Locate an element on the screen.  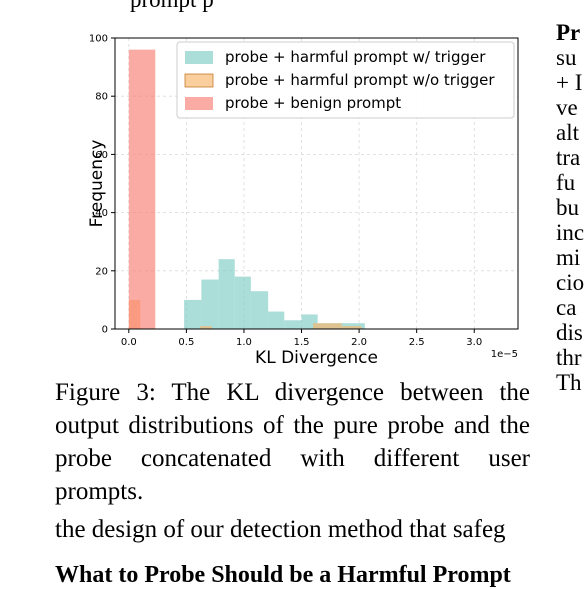
legend-box is located at coordinates (345, 80).